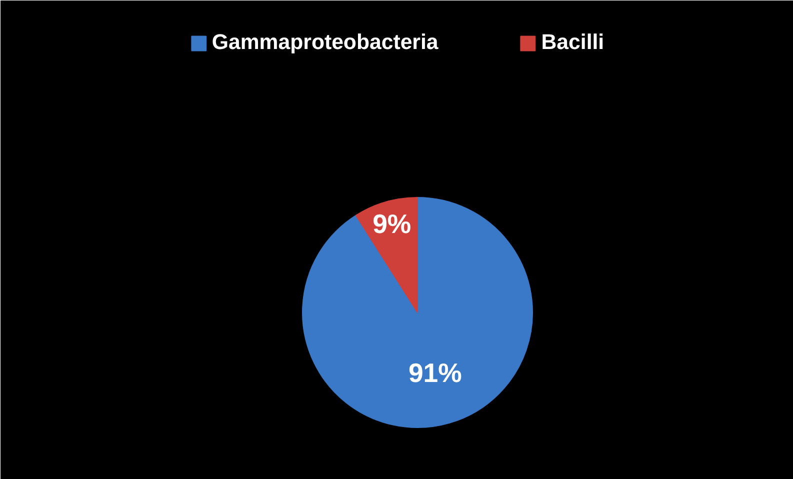 This screenshot has height=479, width=793. Describe the element at coordinates (435, 373) in the screenshot. I see `data-label: 91%` at that location.